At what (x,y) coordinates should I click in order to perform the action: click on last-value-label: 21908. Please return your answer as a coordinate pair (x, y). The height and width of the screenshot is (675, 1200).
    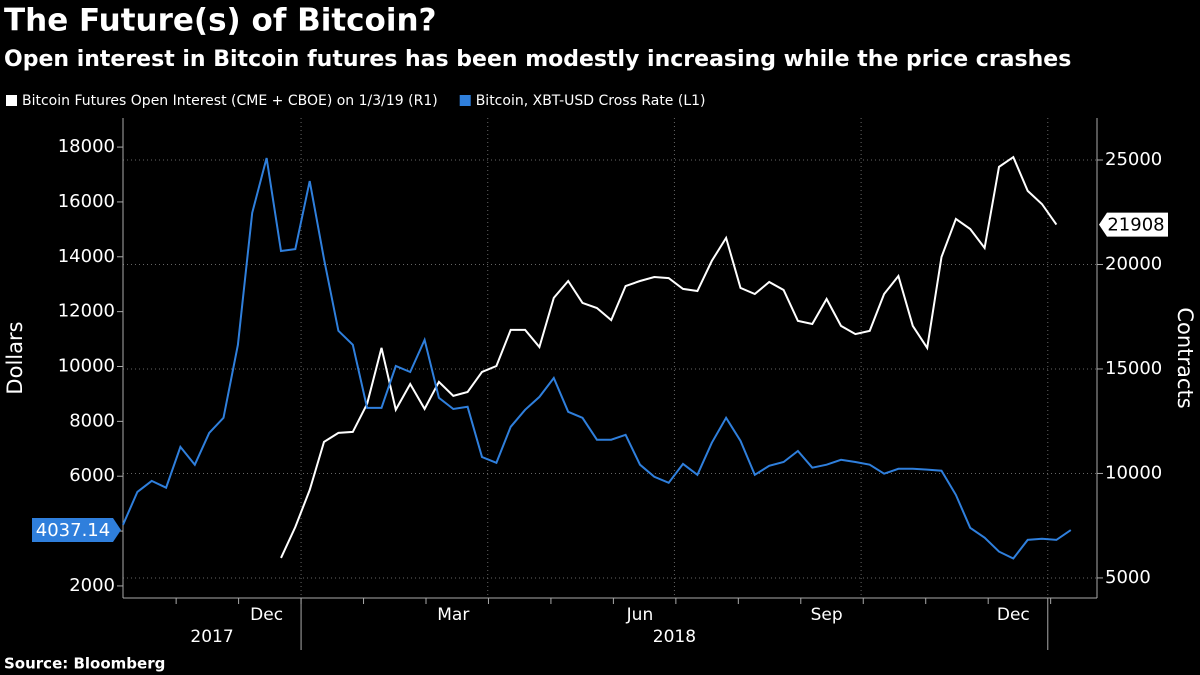
    Looking at the image, I should click on (1135, 225).